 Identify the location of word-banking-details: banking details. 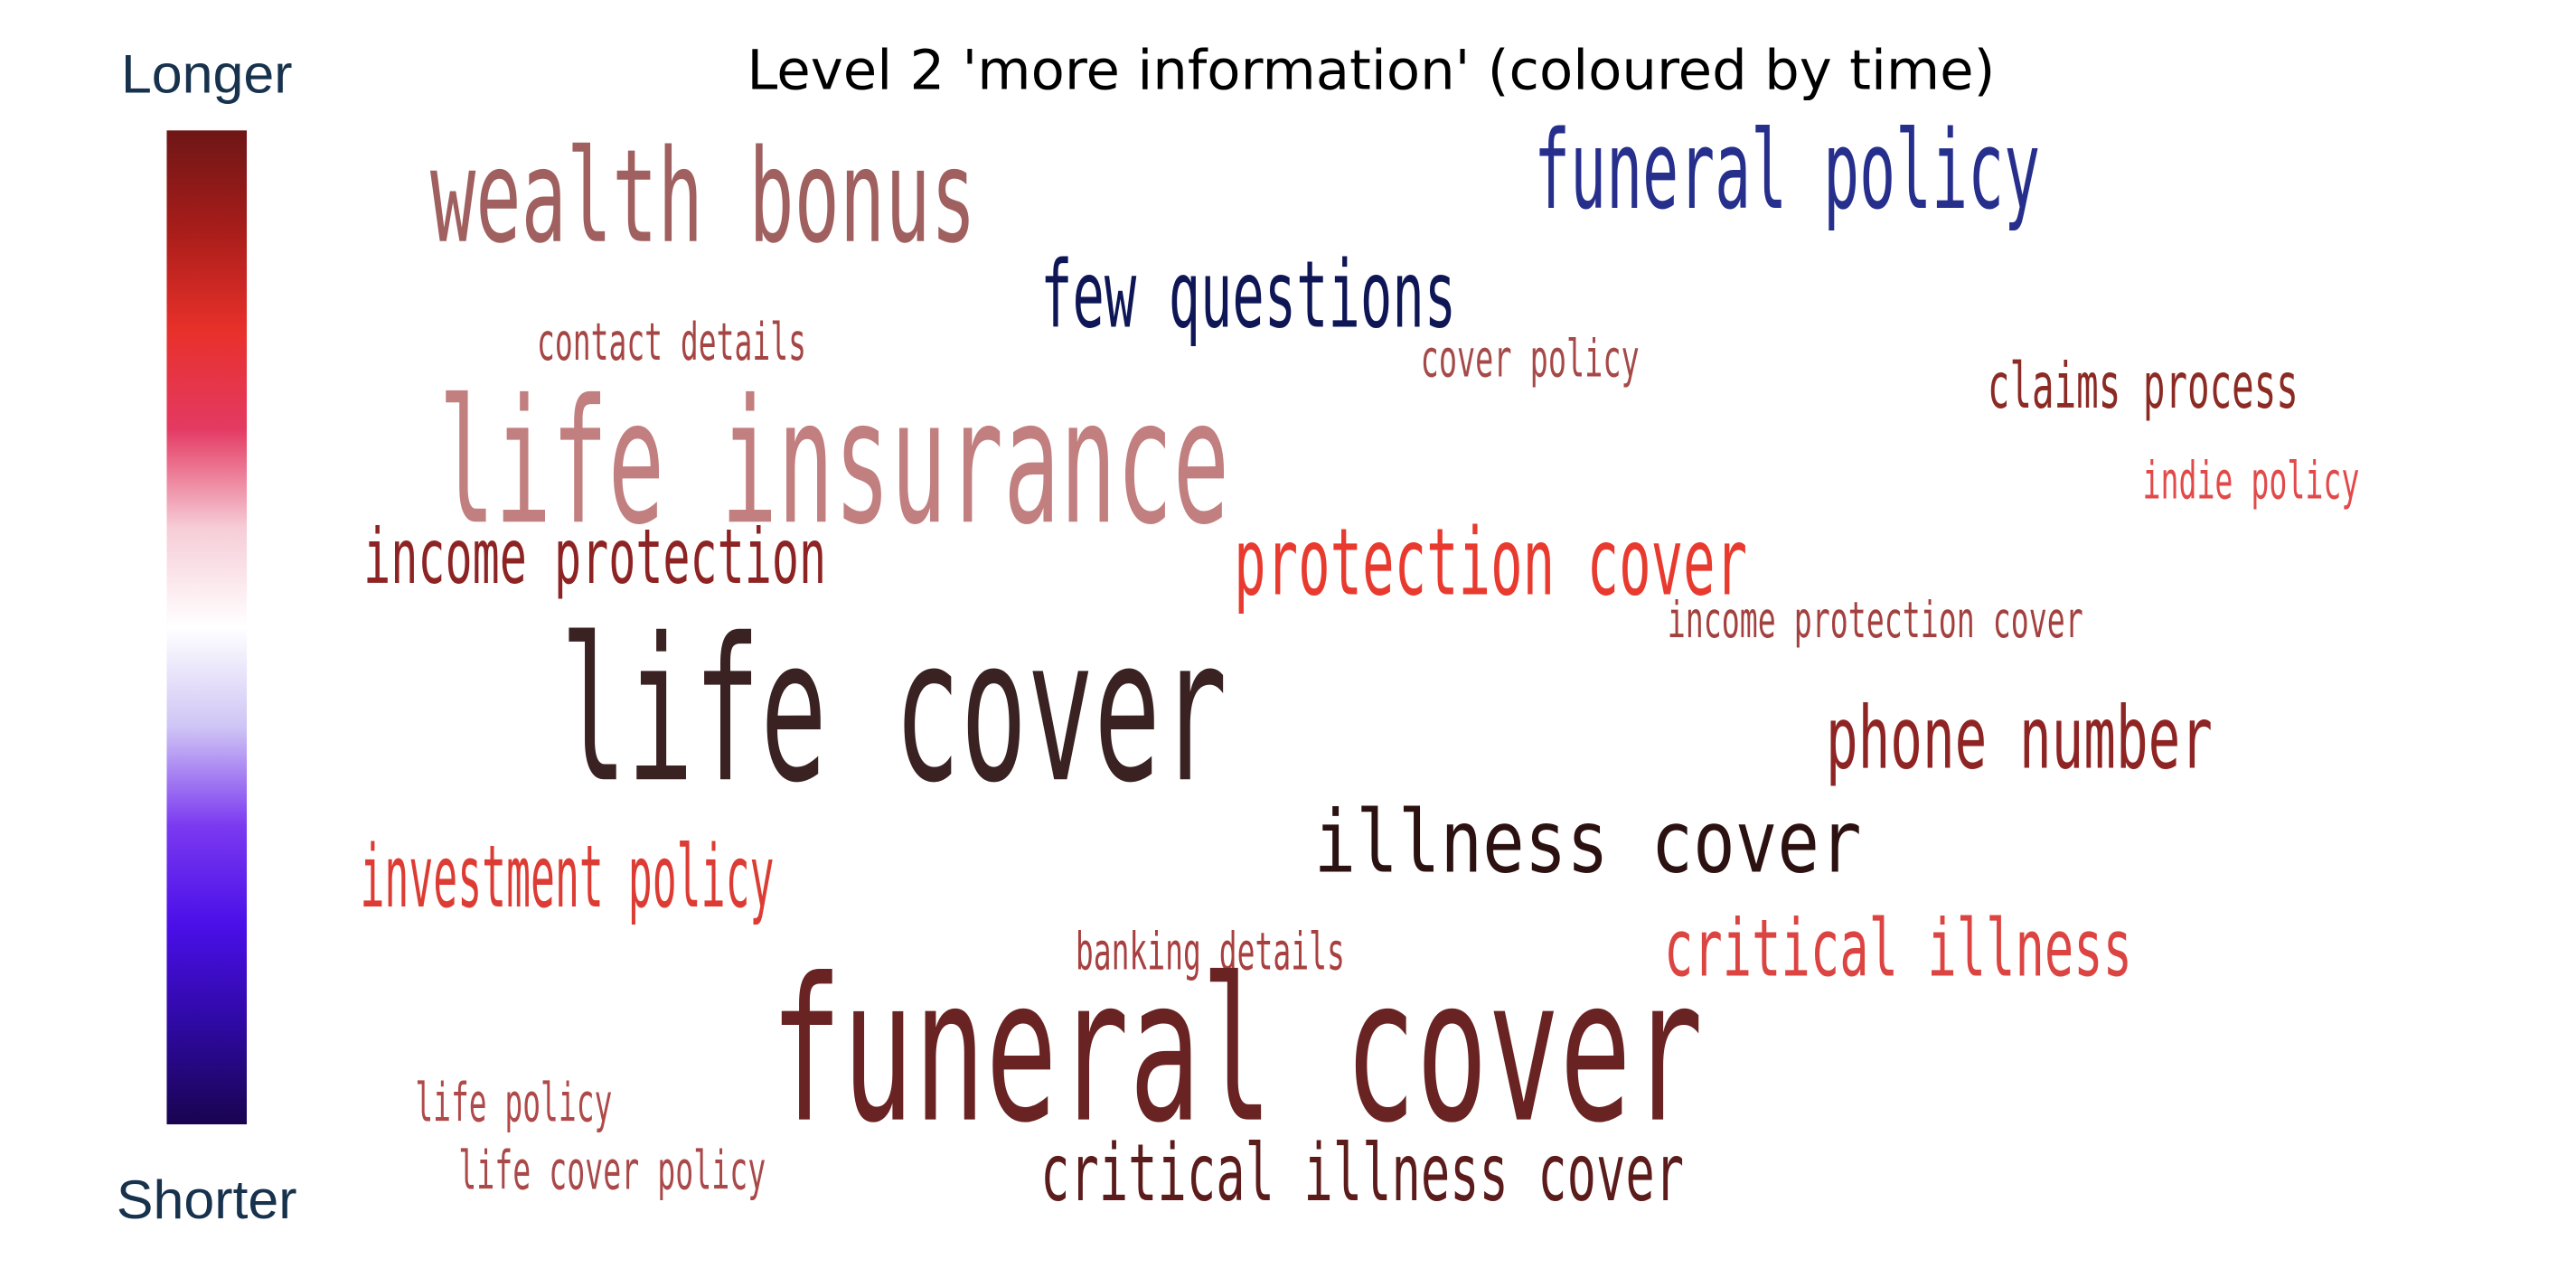
(1210, 953).